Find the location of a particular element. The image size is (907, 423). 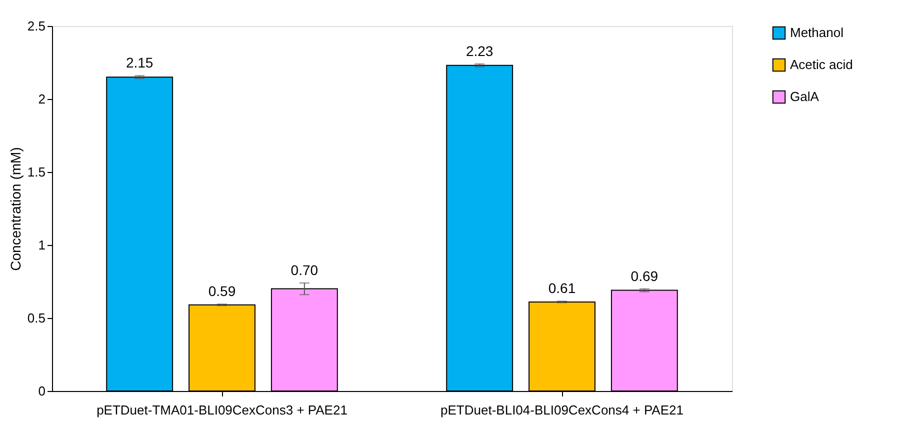

y-tick-label: 0 is located at coordinates (42, 391).